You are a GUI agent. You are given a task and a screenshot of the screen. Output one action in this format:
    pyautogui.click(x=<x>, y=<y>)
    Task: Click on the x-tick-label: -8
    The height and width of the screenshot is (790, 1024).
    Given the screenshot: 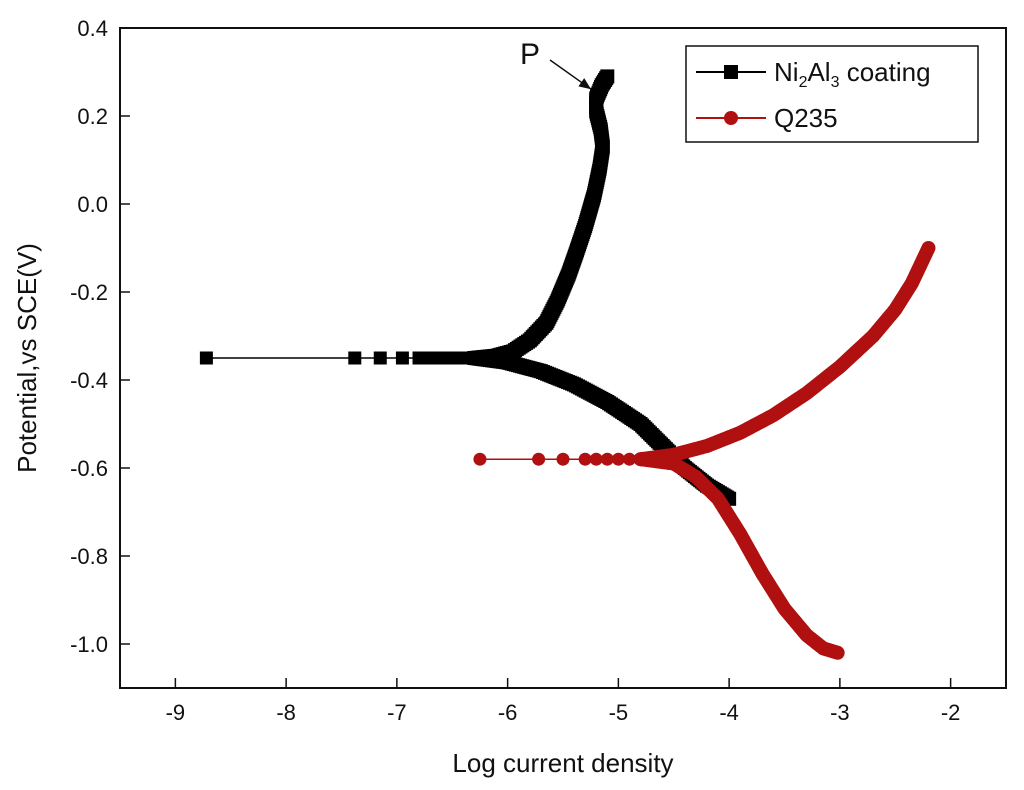 What is the action you would take?
    pyautogui.click(x=286, y=712)
    